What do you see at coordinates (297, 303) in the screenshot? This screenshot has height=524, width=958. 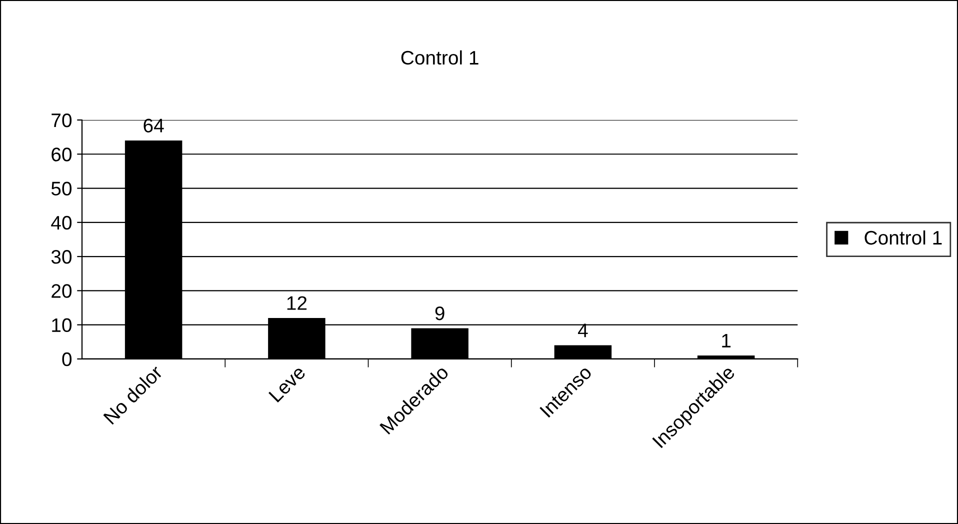 I see `data-label: 12` at bounding box center [297, 303].